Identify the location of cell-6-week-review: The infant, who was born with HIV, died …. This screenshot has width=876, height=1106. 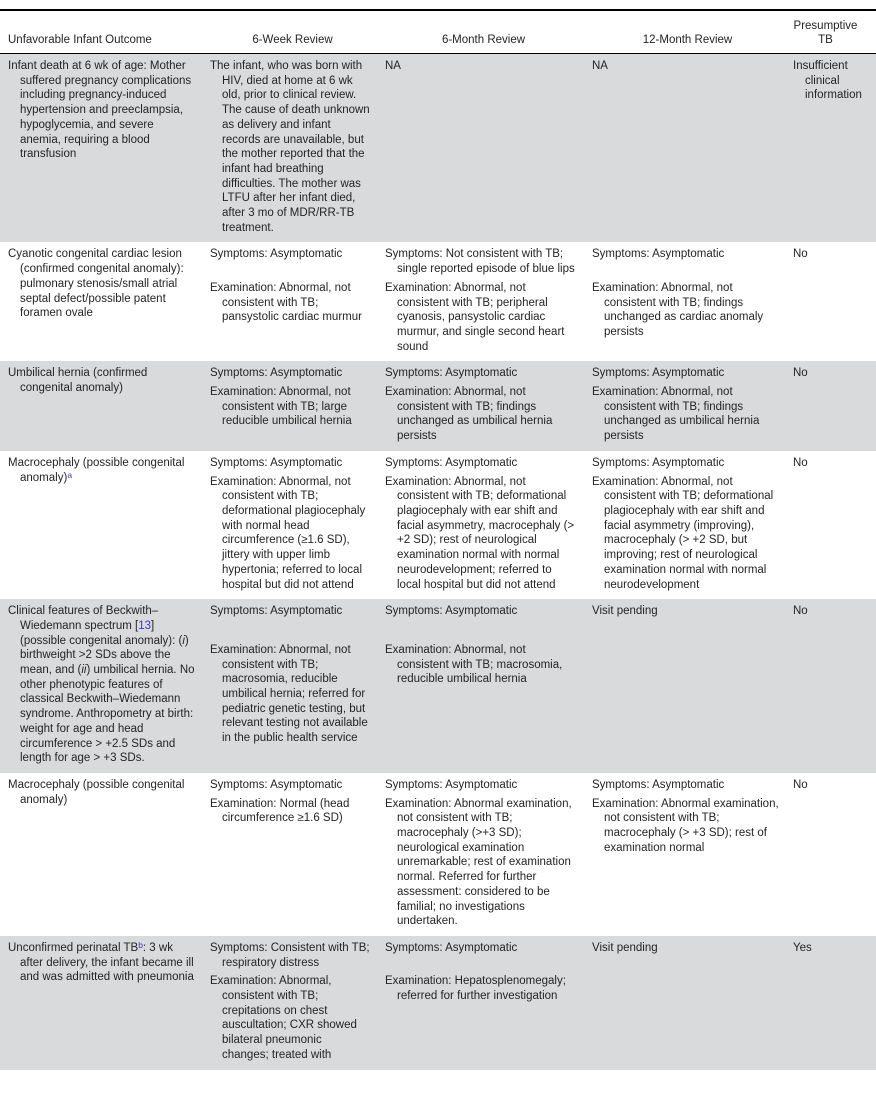
(297, 147).